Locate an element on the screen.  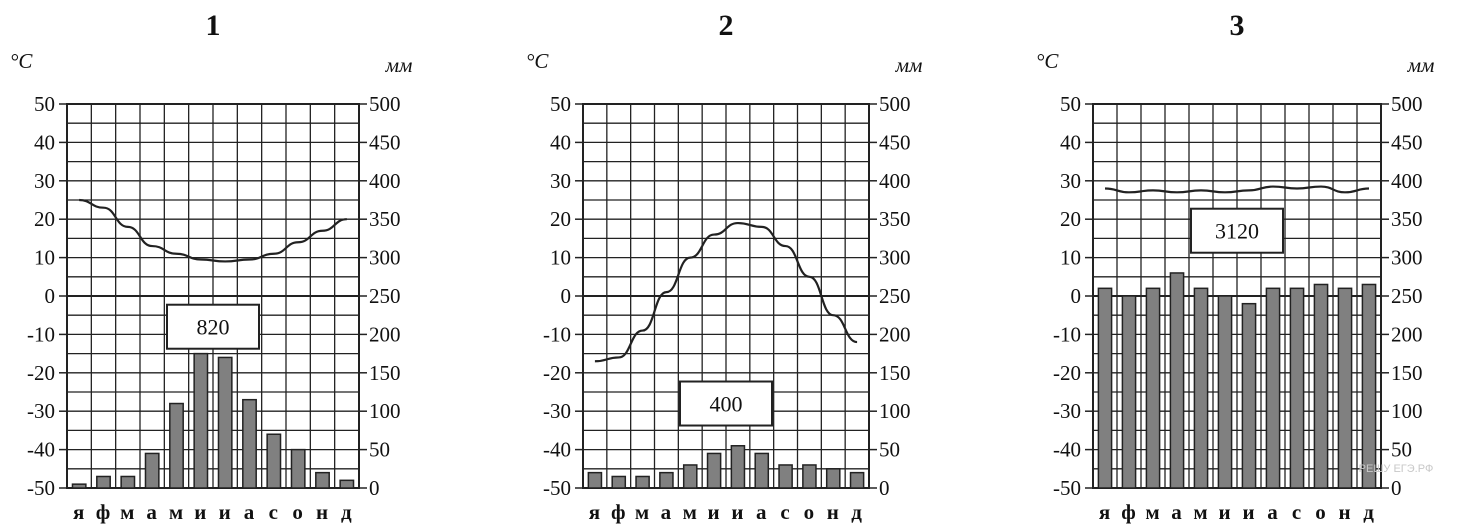
total-precipitation-value: 3120 is located at coordinates (1237, 231).